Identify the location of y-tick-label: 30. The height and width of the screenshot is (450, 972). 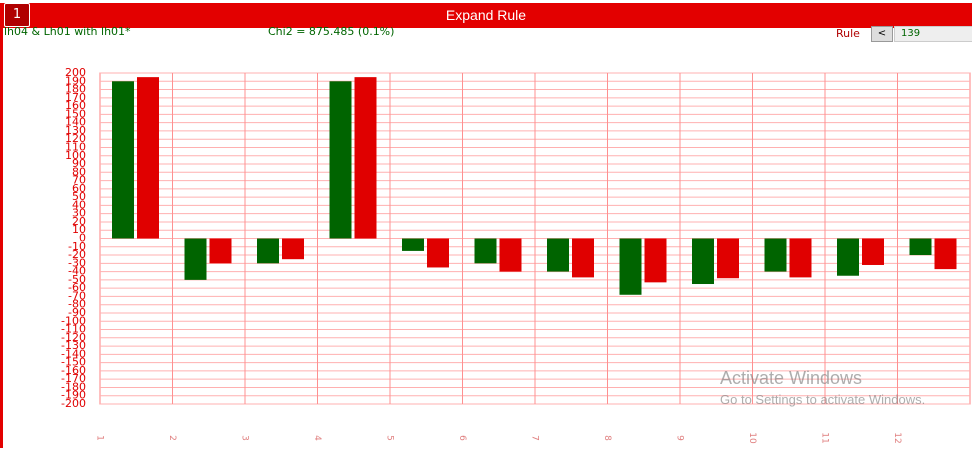
(79, 213).